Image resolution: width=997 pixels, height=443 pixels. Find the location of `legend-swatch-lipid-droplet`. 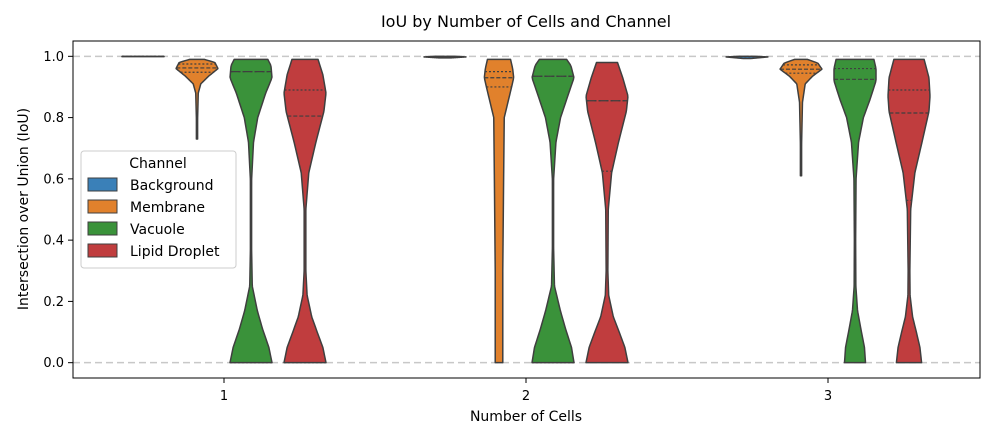

legend-swatch-lipid-droplet is located at coordinates (102, 250).